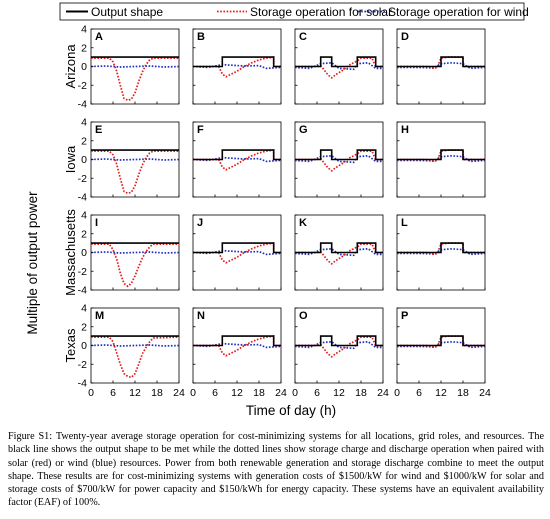  What do you see at coordinates (70, 159) in the screenshot?
I see `row-label: Iowa` at bounding box center [70, 159].